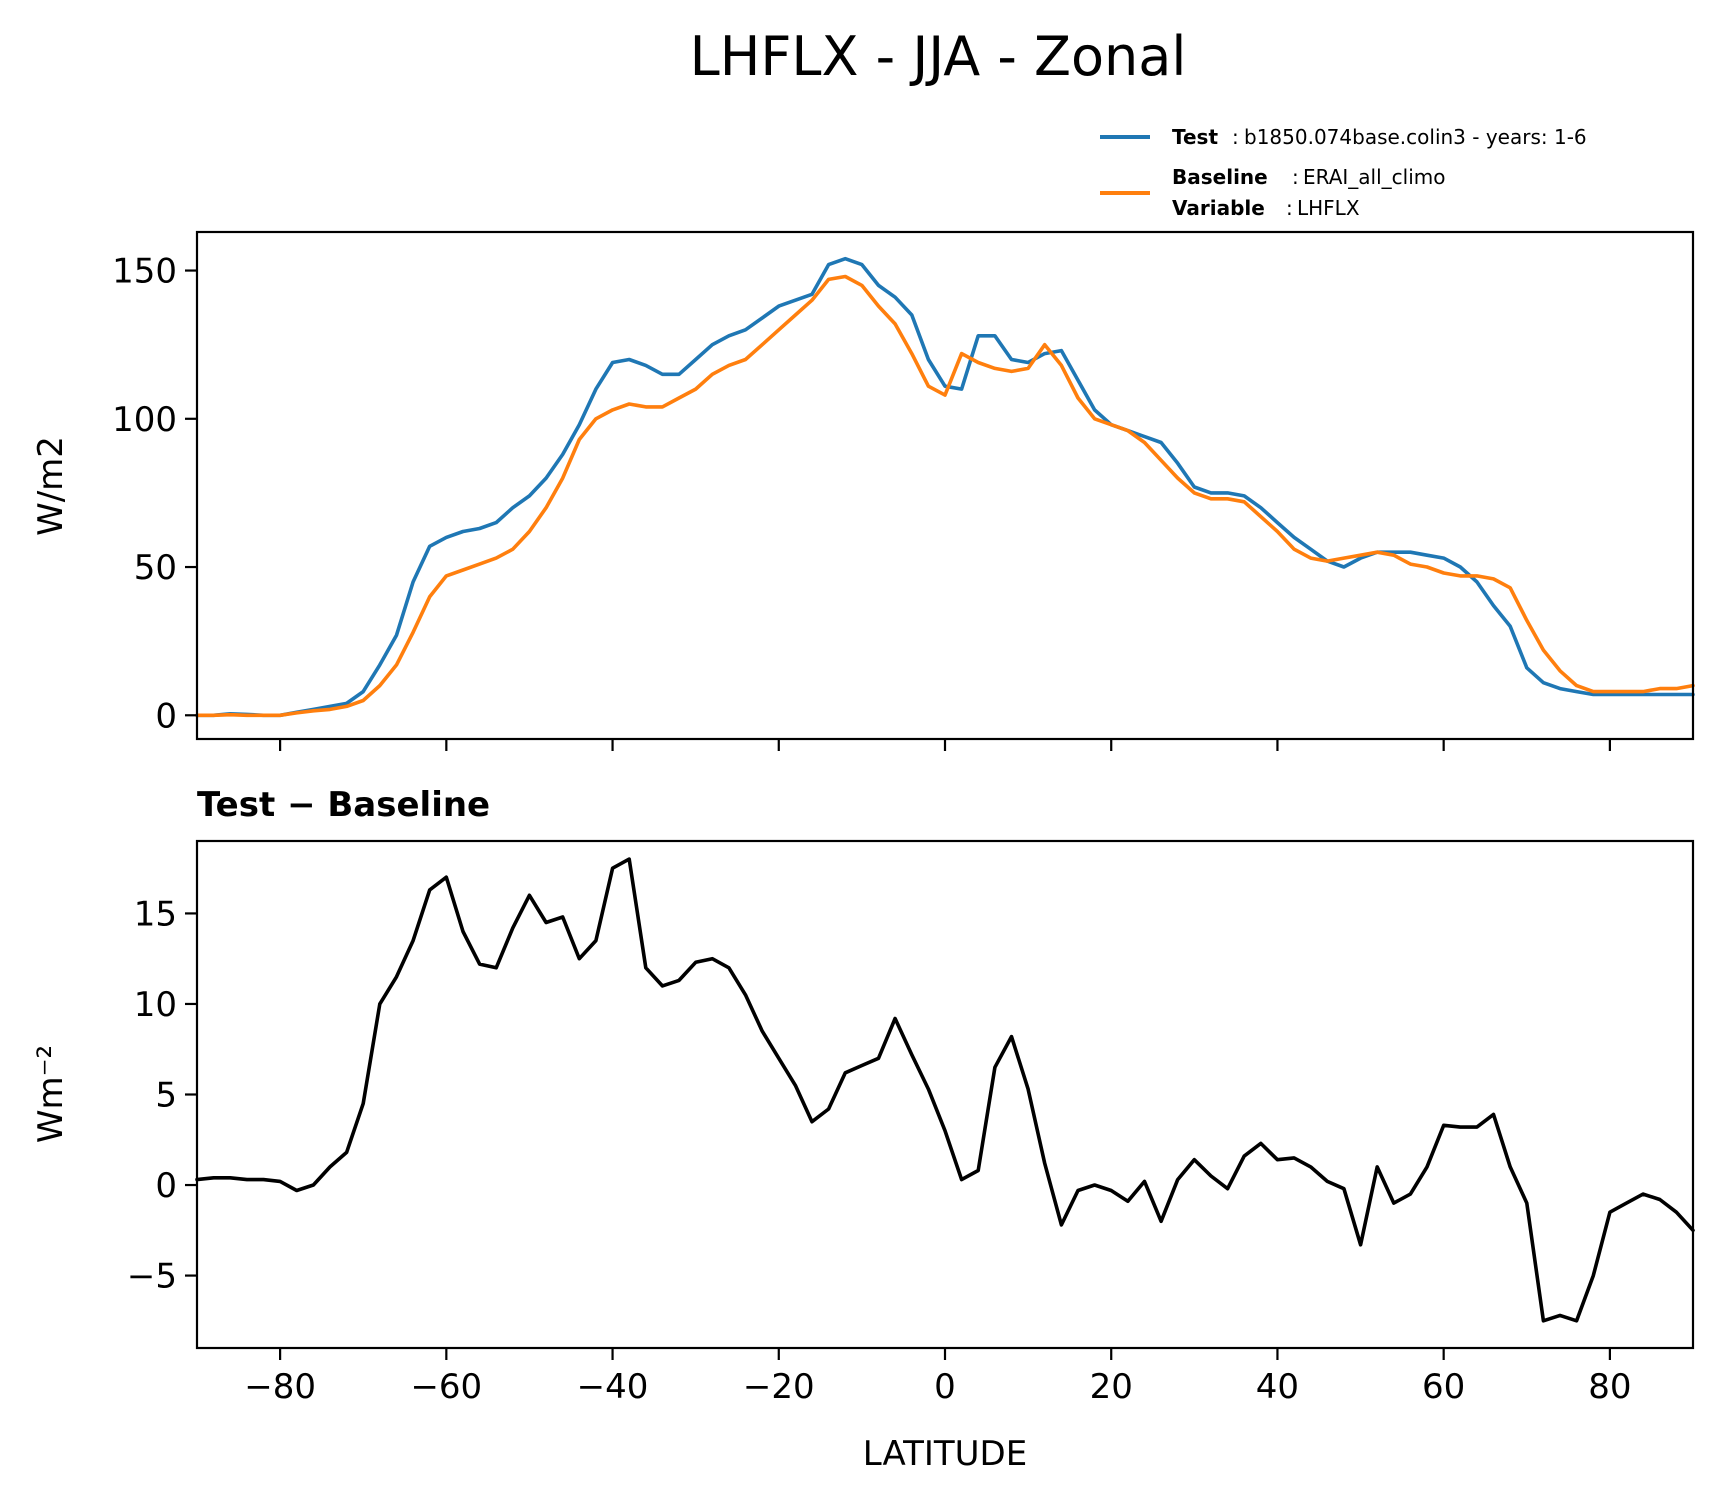 This screenshot has width=1713, height=1496. What do you see at coordinates (155, 1005) in the screenshot?
I see `bottom-ytick-label: 10` at bounding box center [155, 1005].